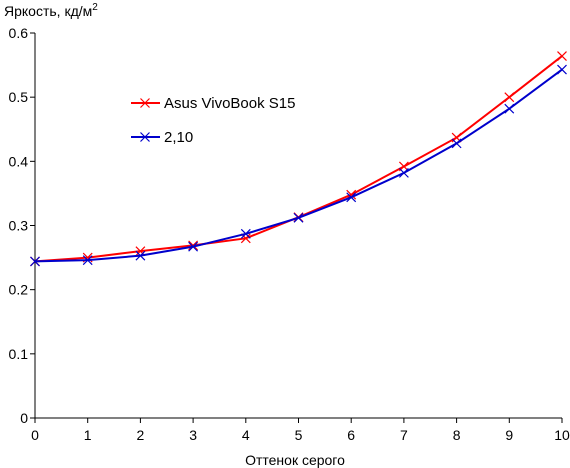  Describe the element at coordinates (24, 418) in the screenshot. I see `y-tick-label: 0` at that location.